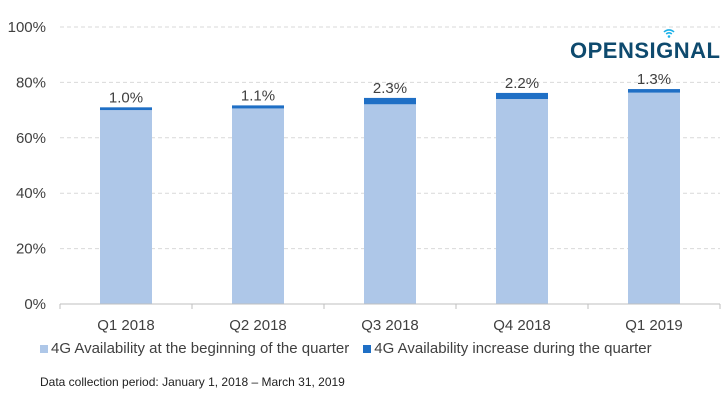  Describe the element at coordinates (688, 50) in the screenshot. I see `logo-text-end: GNAL` at that location.